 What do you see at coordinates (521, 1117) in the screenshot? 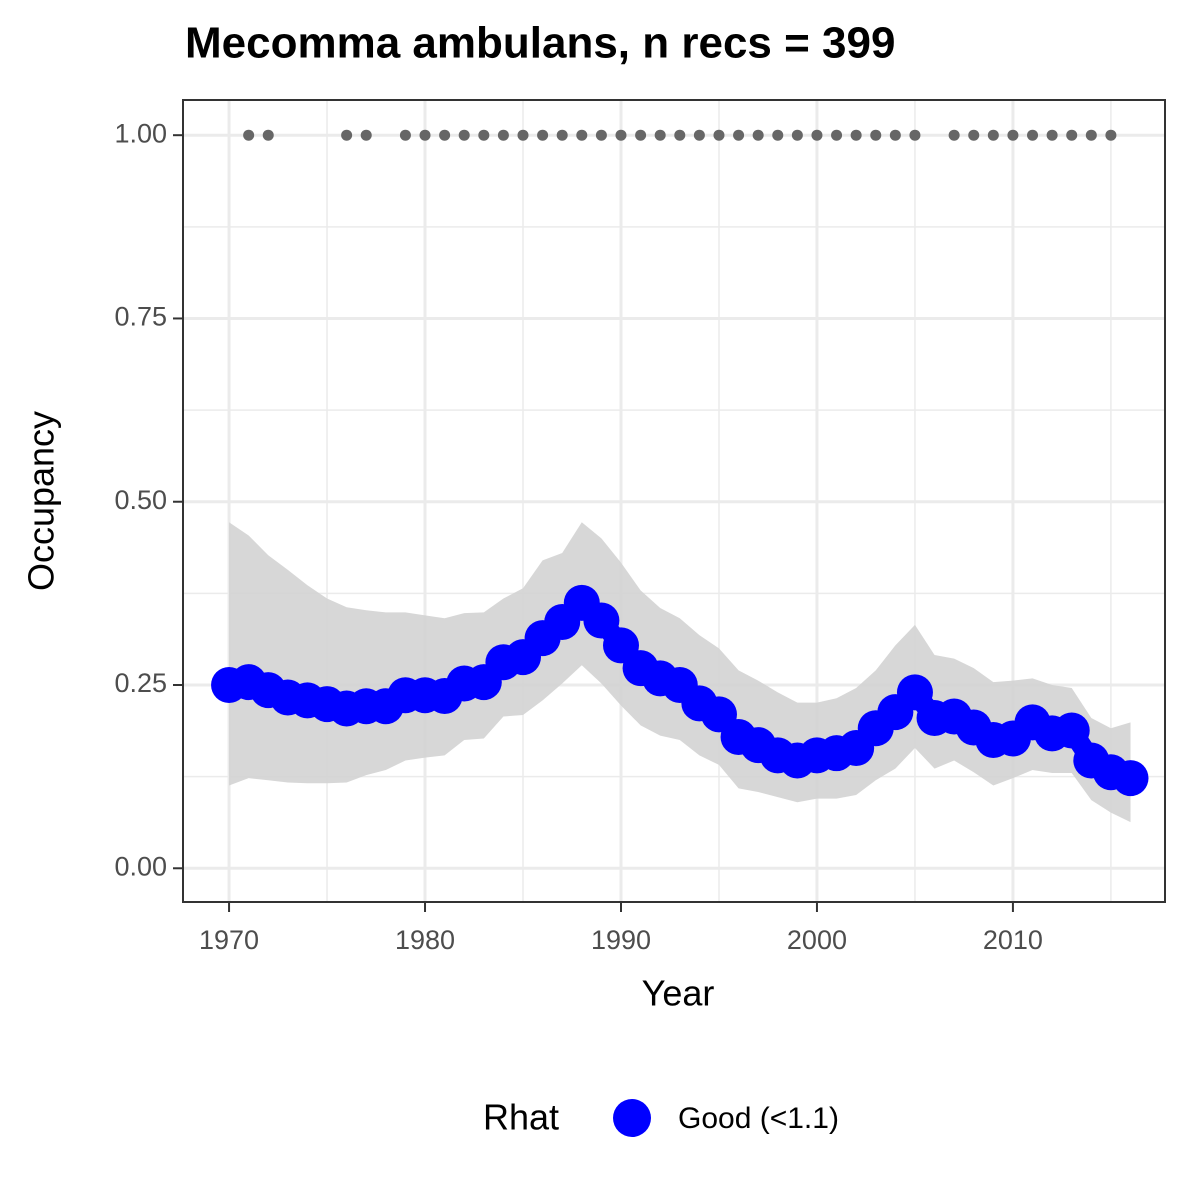
I see `legend-title: Rhat` at bounding box center [521, 1117].